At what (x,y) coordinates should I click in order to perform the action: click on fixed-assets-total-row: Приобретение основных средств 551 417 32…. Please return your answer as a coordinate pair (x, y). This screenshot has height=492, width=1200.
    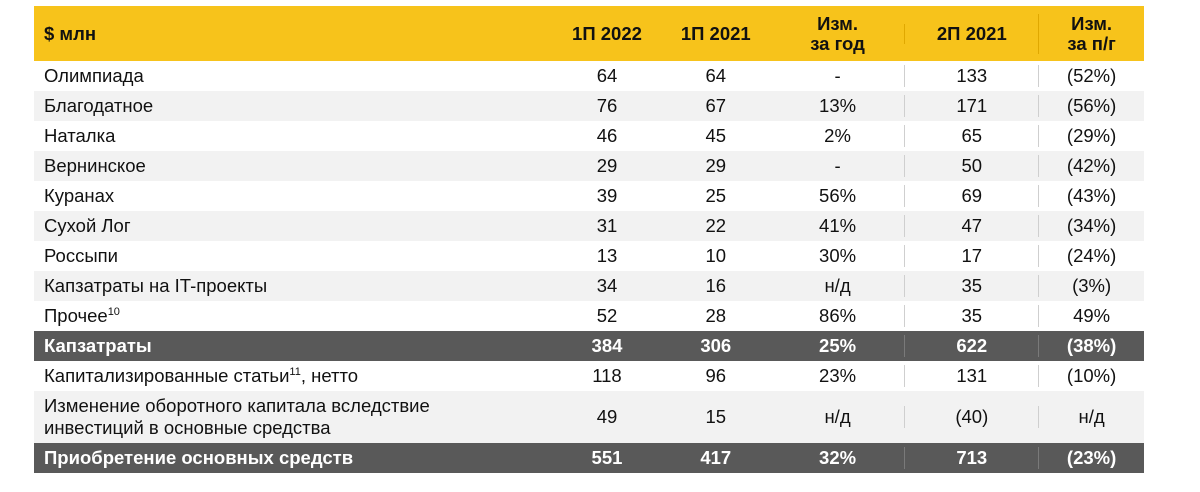
    Looking at the image, I should click on (589, 458).